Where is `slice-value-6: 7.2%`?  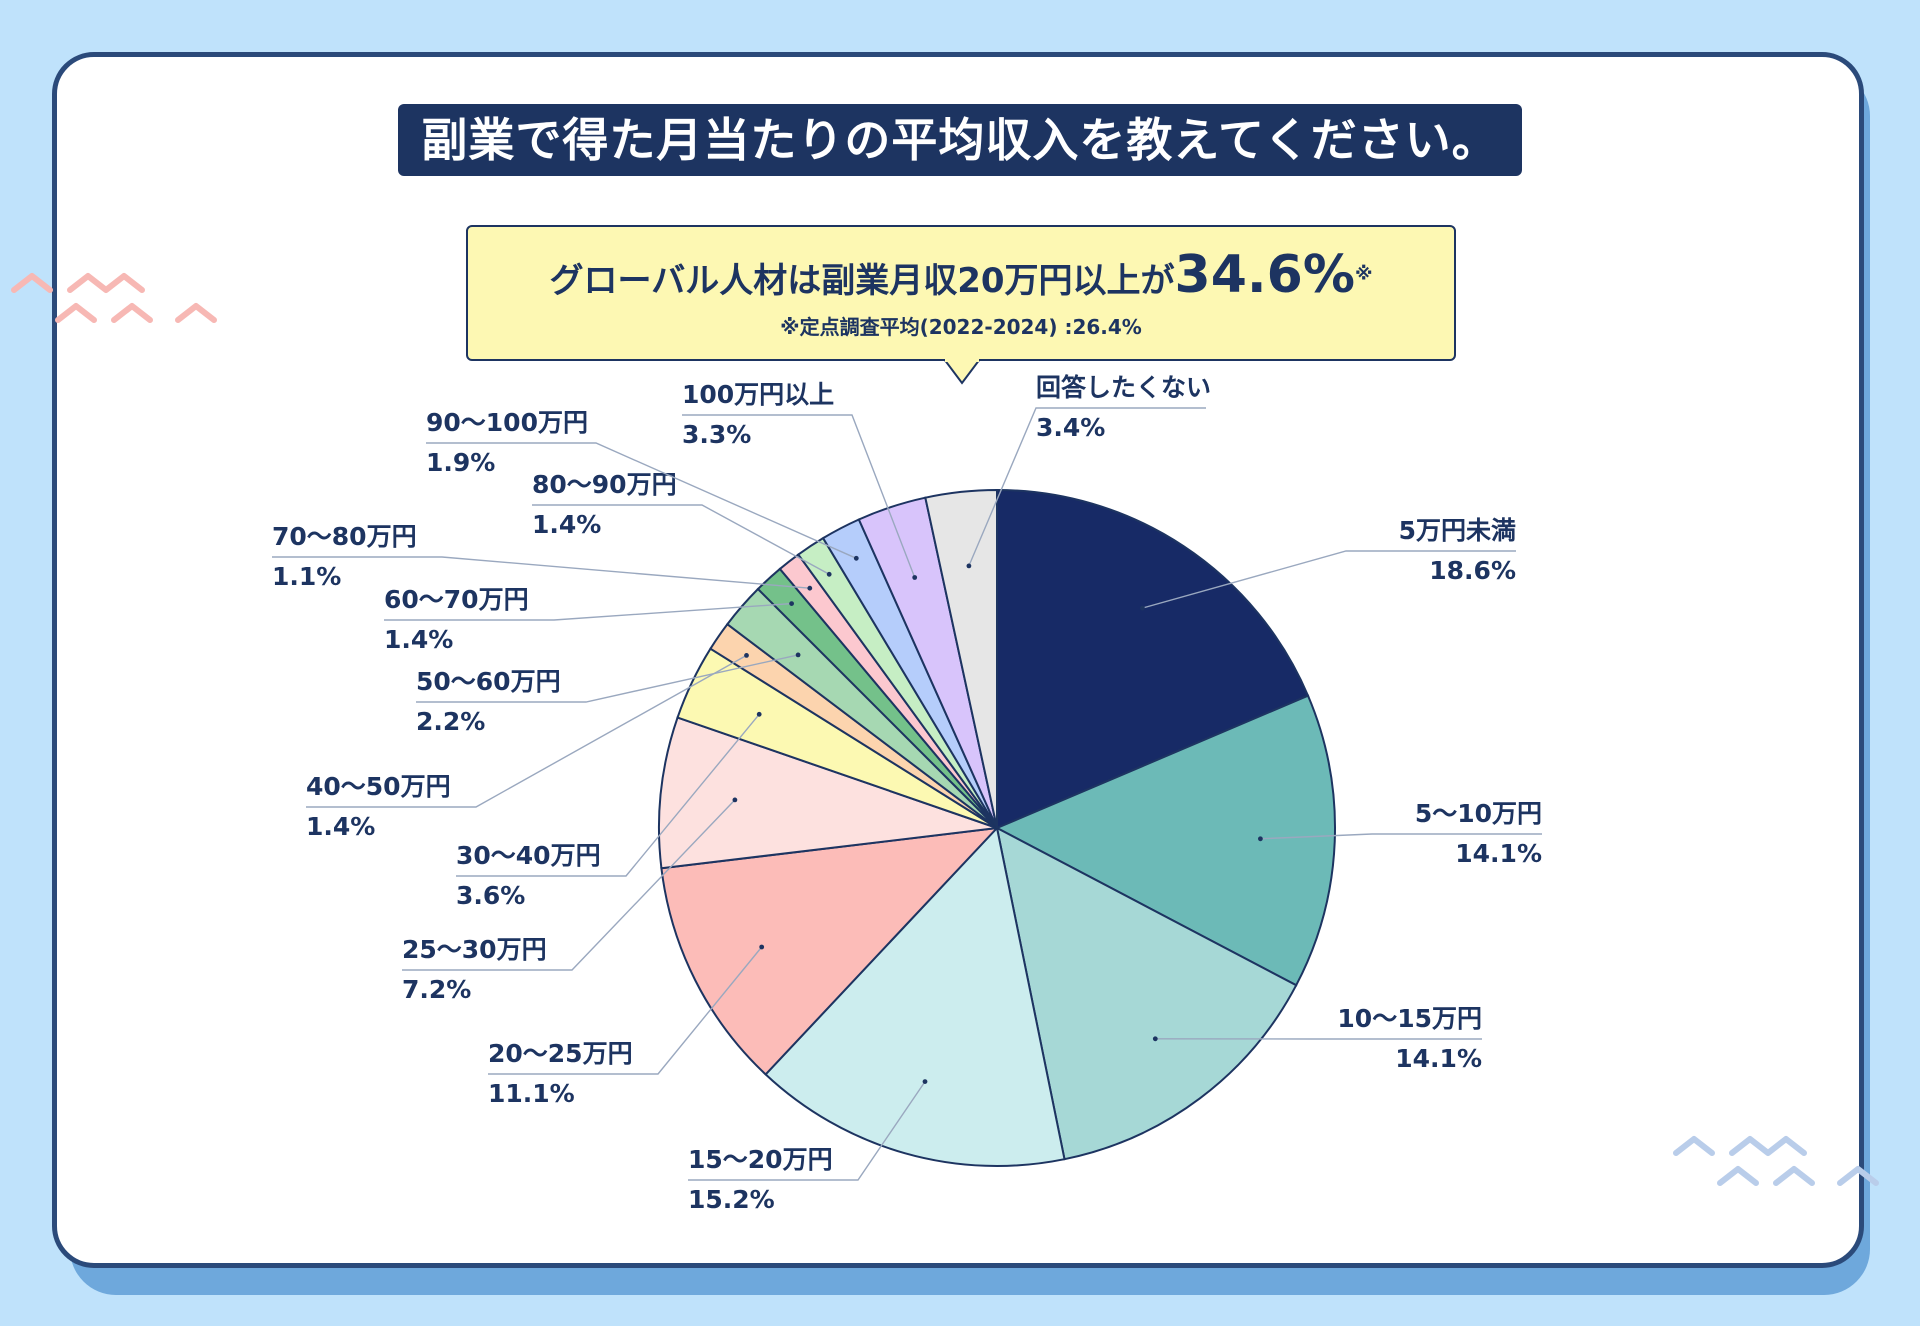 slice-value-6: 7.2% is located at coordinates (436, 989).